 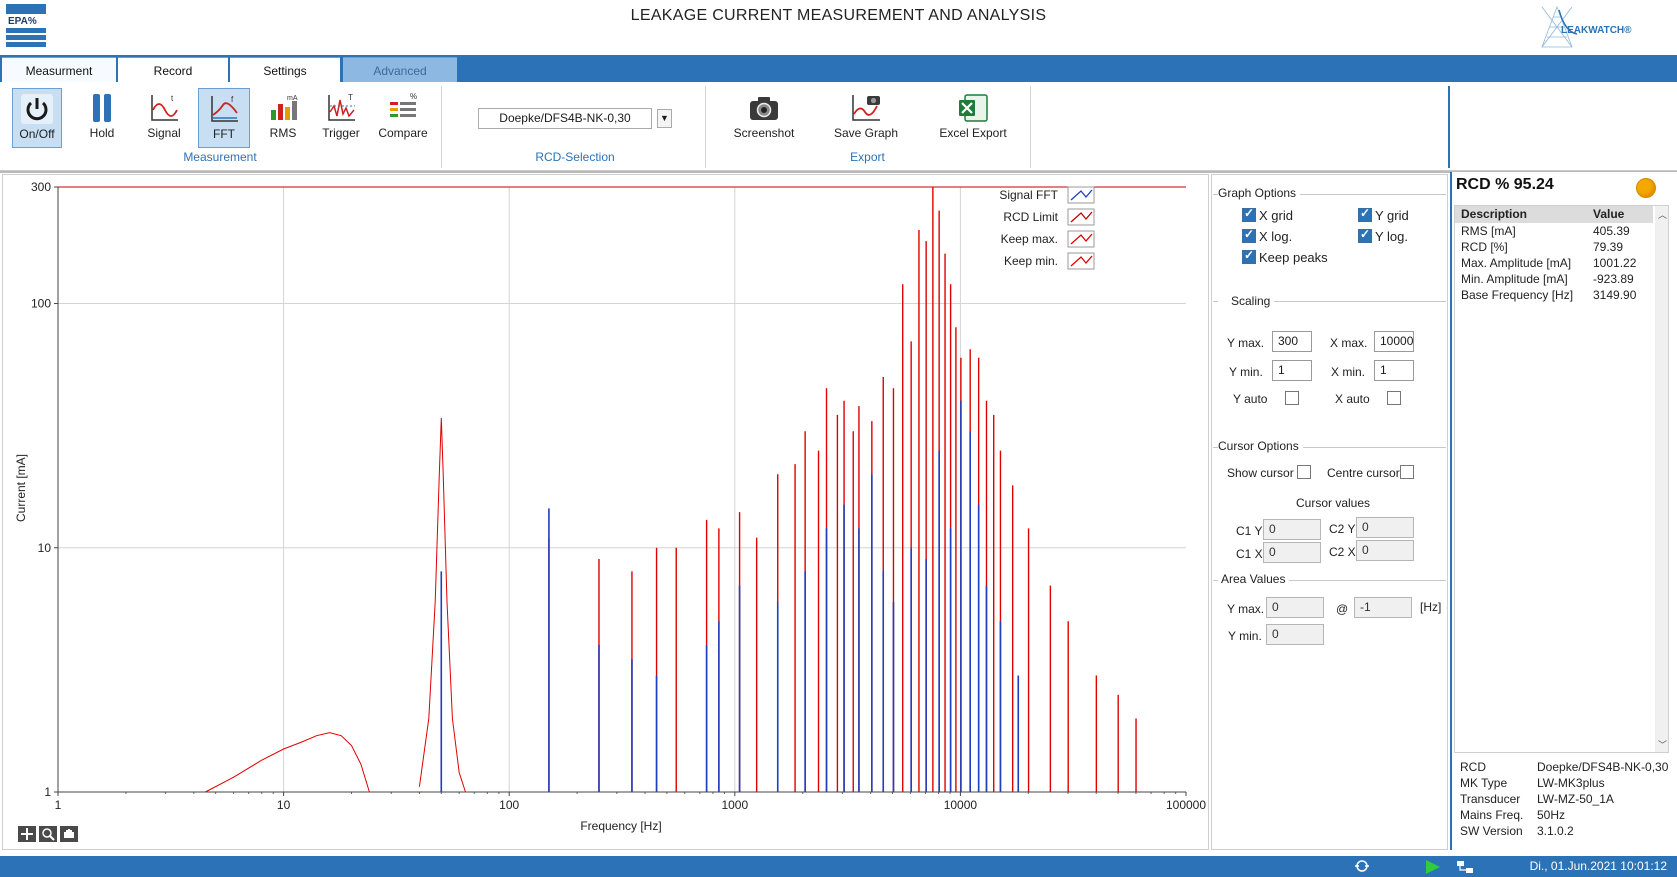 I want to click on table-row-description: Max. Amplitude [mA], so click(x=1516, y=263).